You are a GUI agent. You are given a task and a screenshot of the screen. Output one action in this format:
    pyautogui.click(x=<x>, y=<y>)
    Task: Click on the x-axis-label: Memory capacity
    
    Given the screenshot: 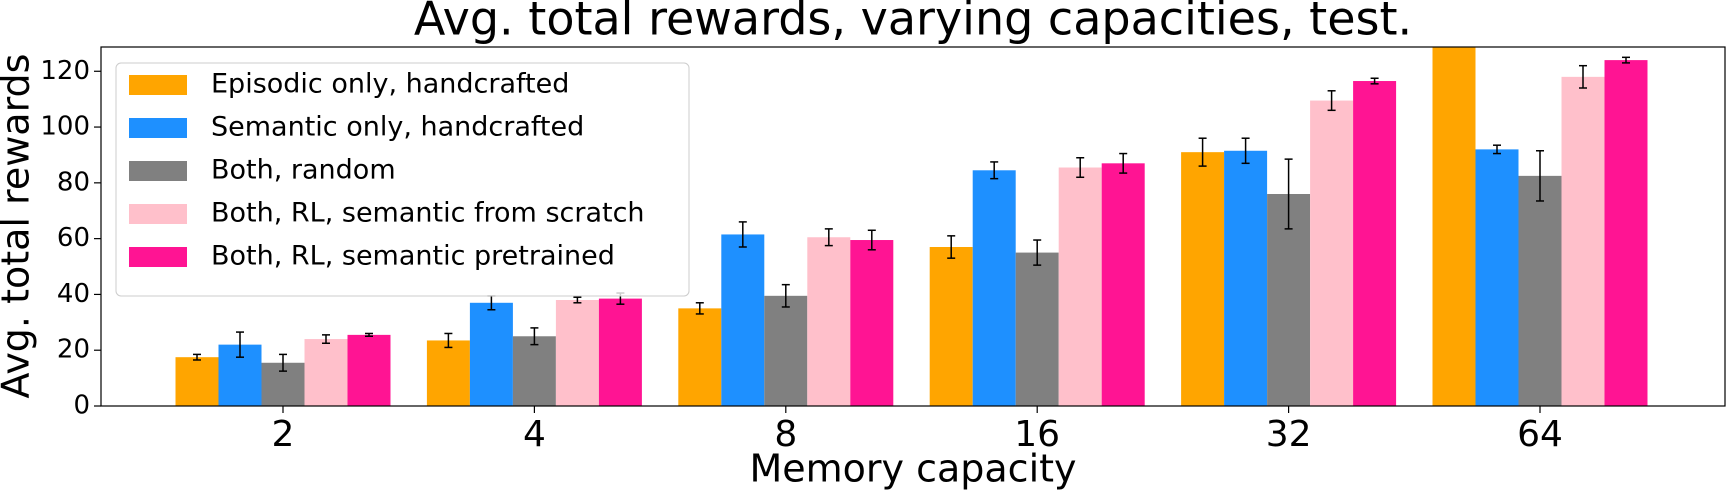 What is the action you would take?
    pyautogui.click(x=912, y=469)
    